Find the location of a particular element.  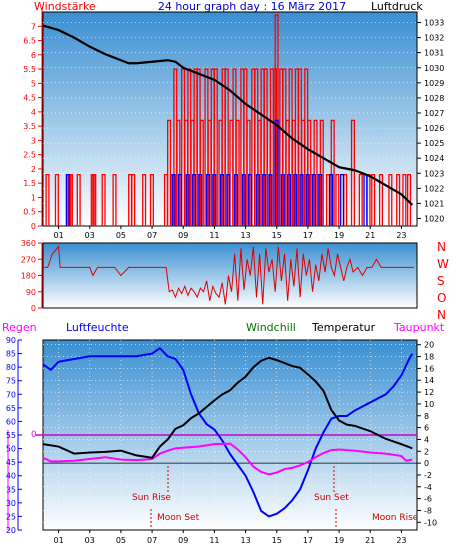

hour-tick-label: 19 is located at coordinates (339, 235).